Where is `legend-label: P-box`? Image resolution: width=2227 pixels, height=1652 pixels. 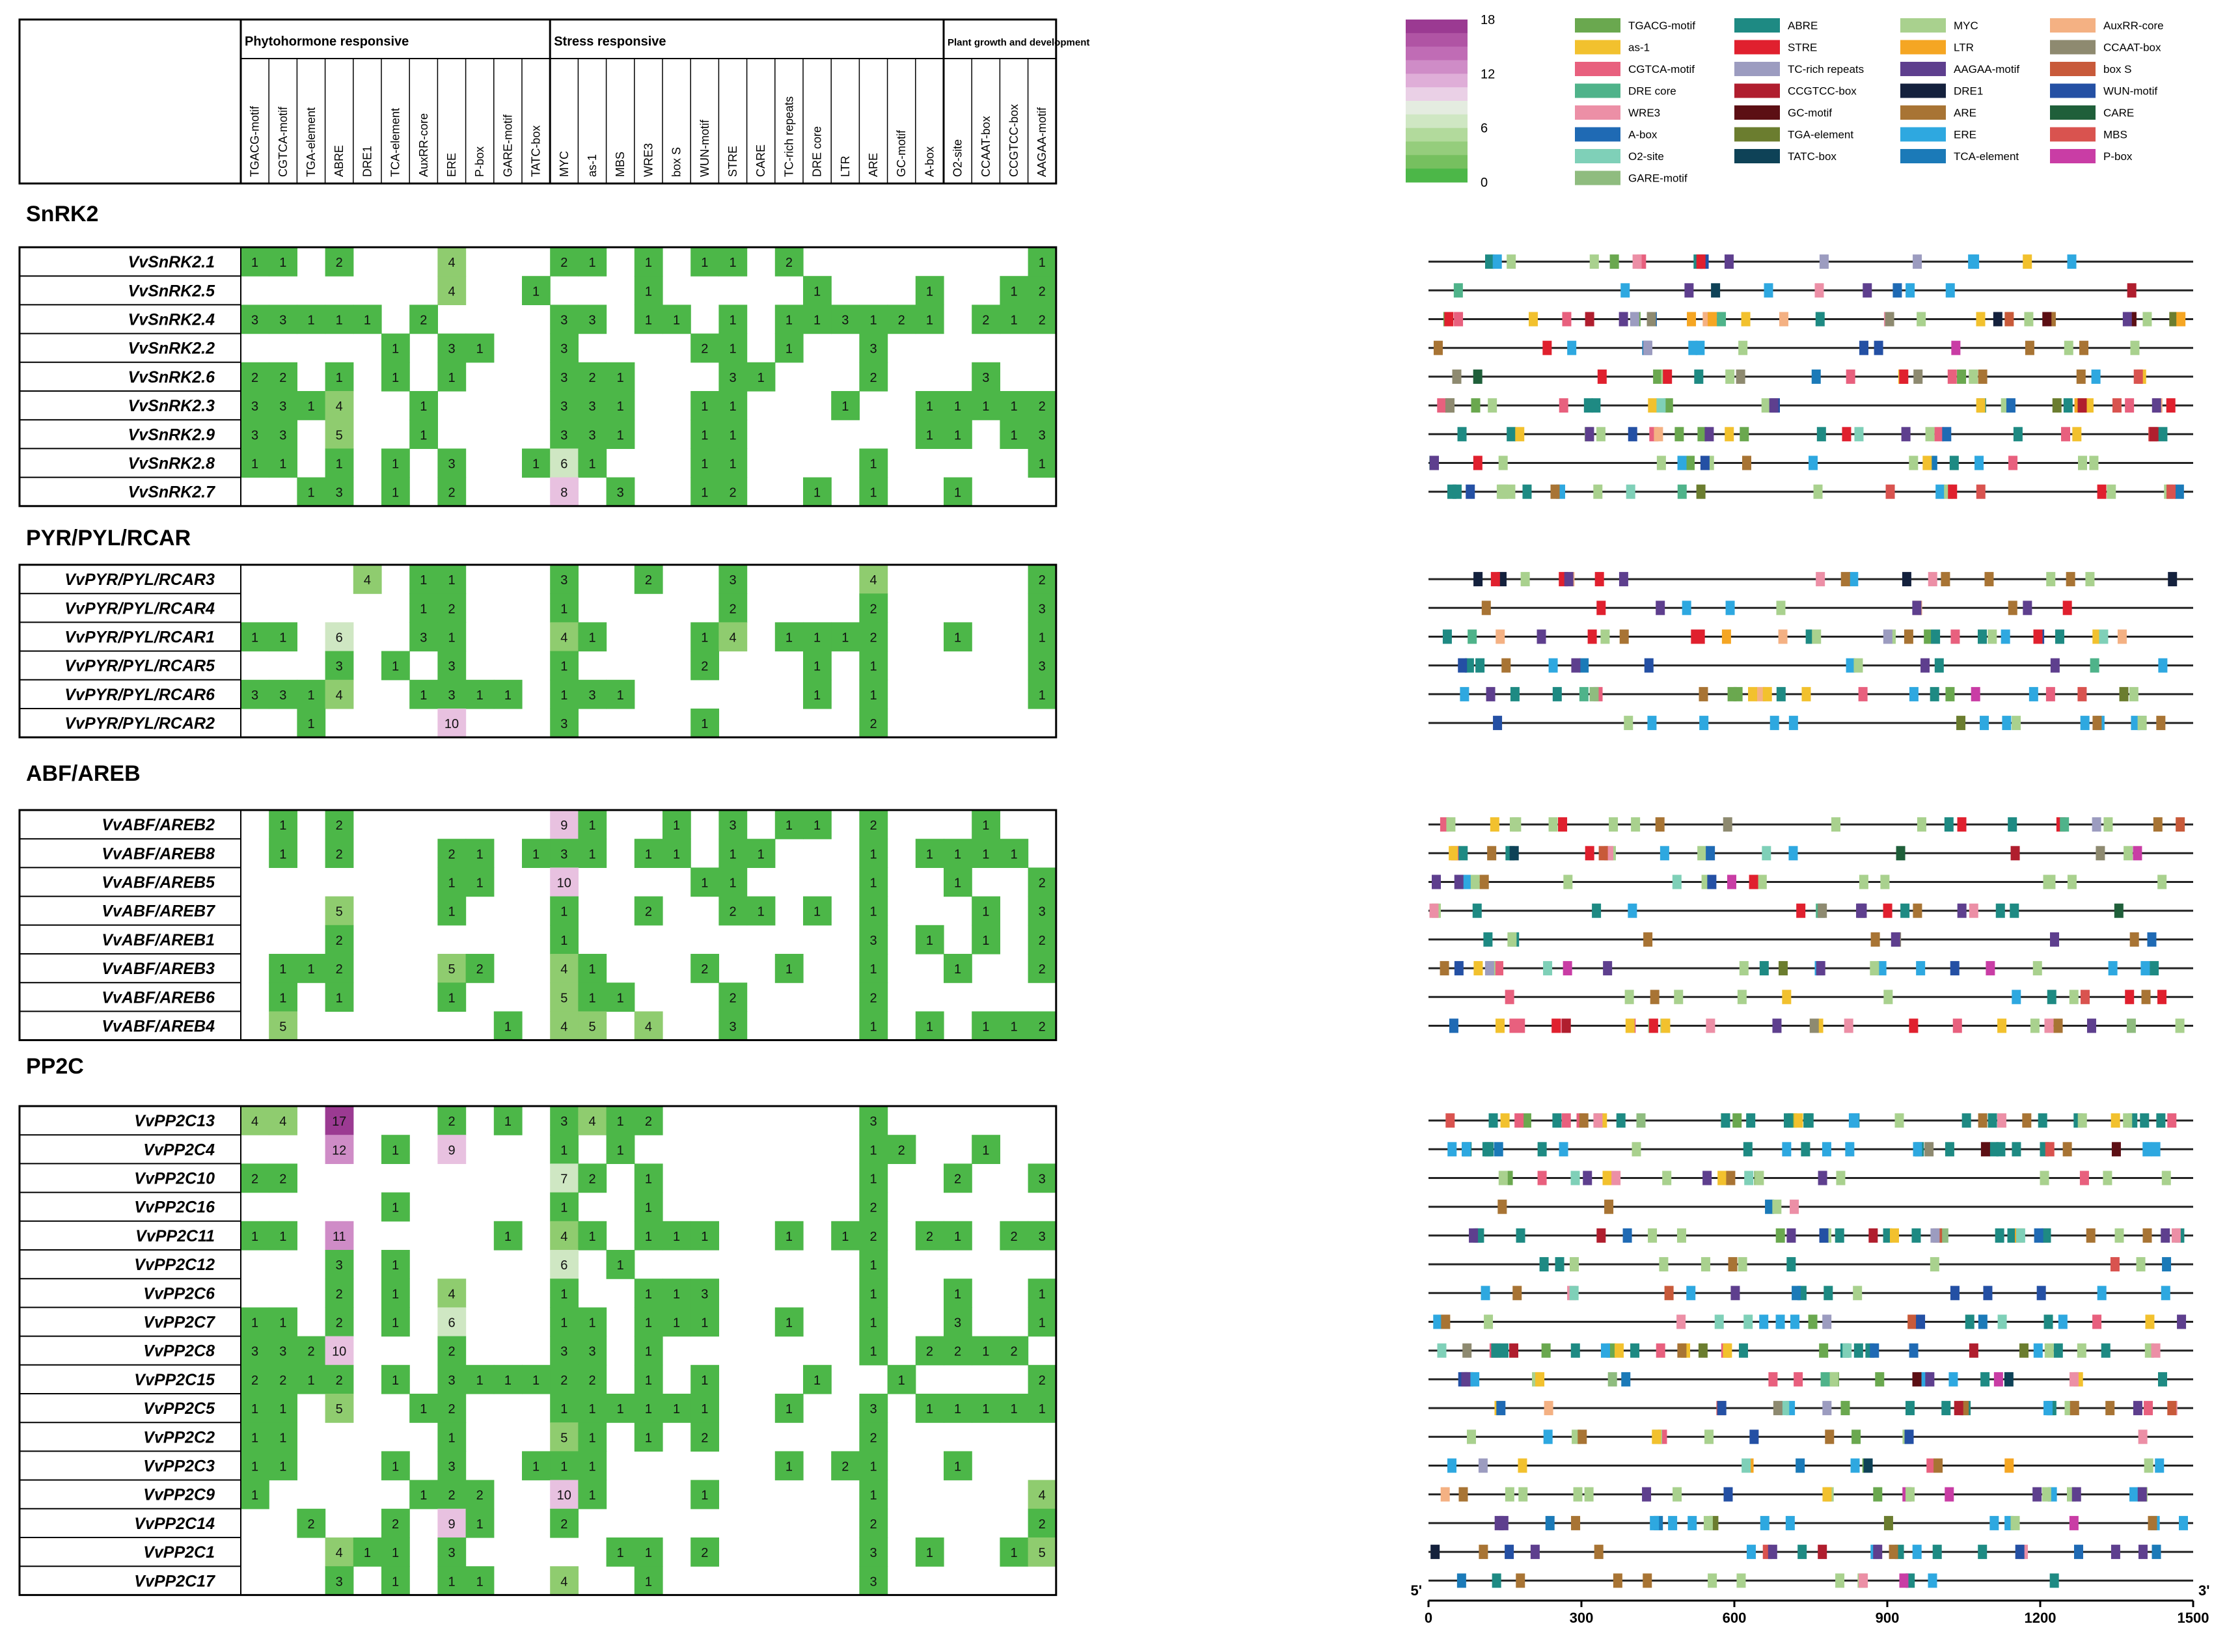
legend-label: P-box is located at coordinates (2118, 156).